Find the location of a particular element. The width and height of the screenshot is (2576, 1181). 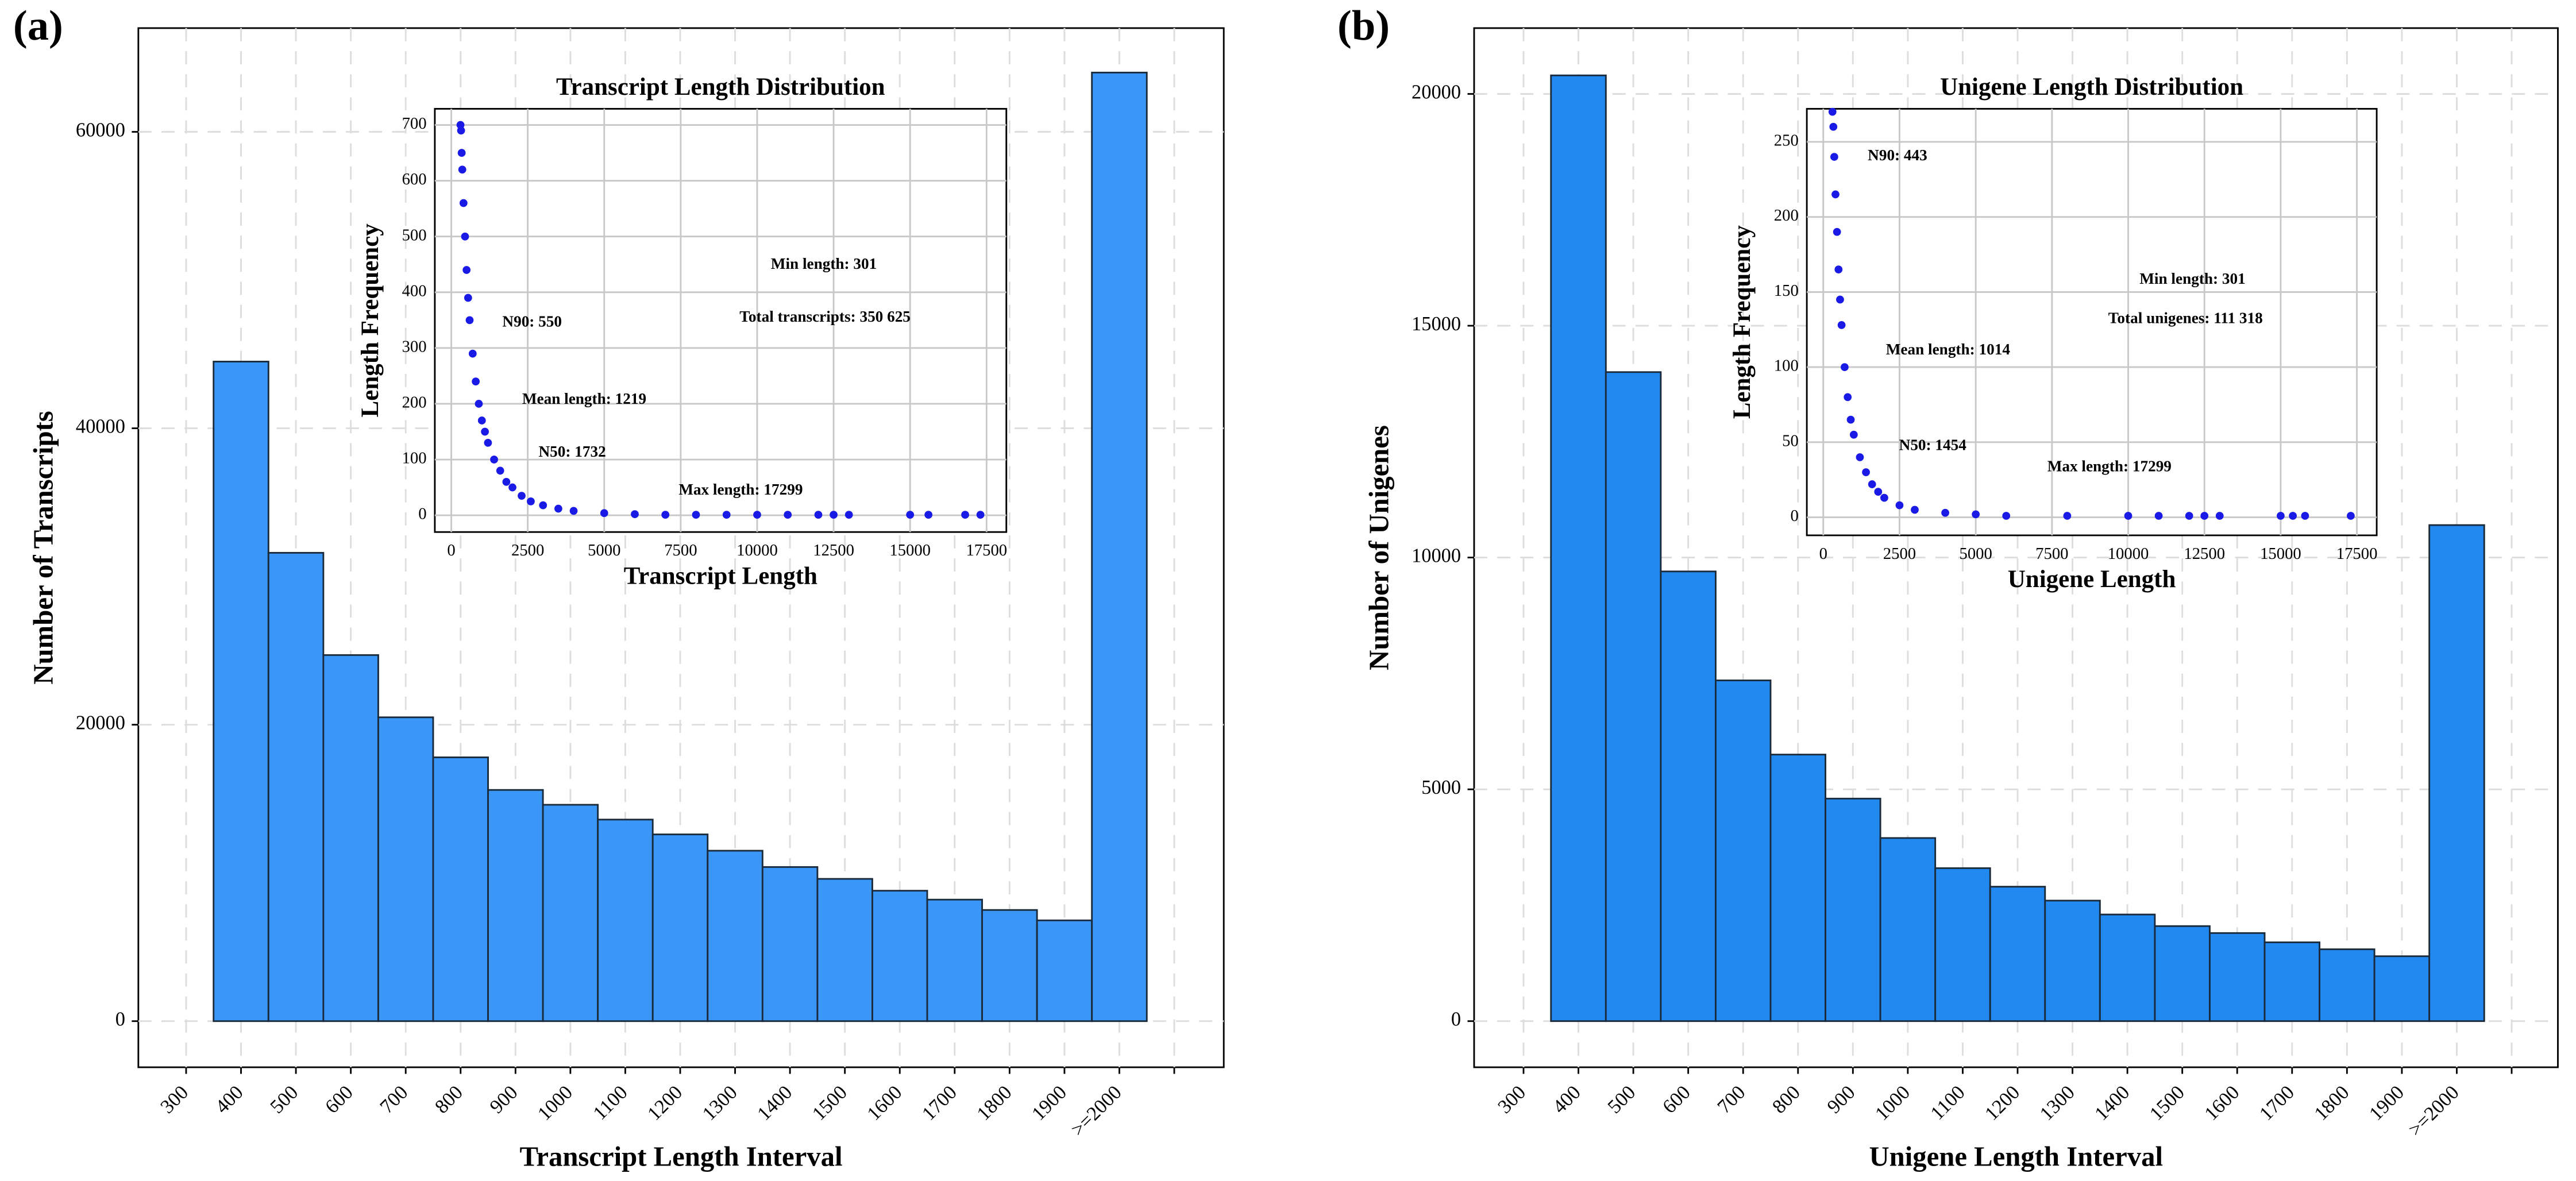

annotation: Total unigenes: 111 318 is located at coordinates (2185, 318).